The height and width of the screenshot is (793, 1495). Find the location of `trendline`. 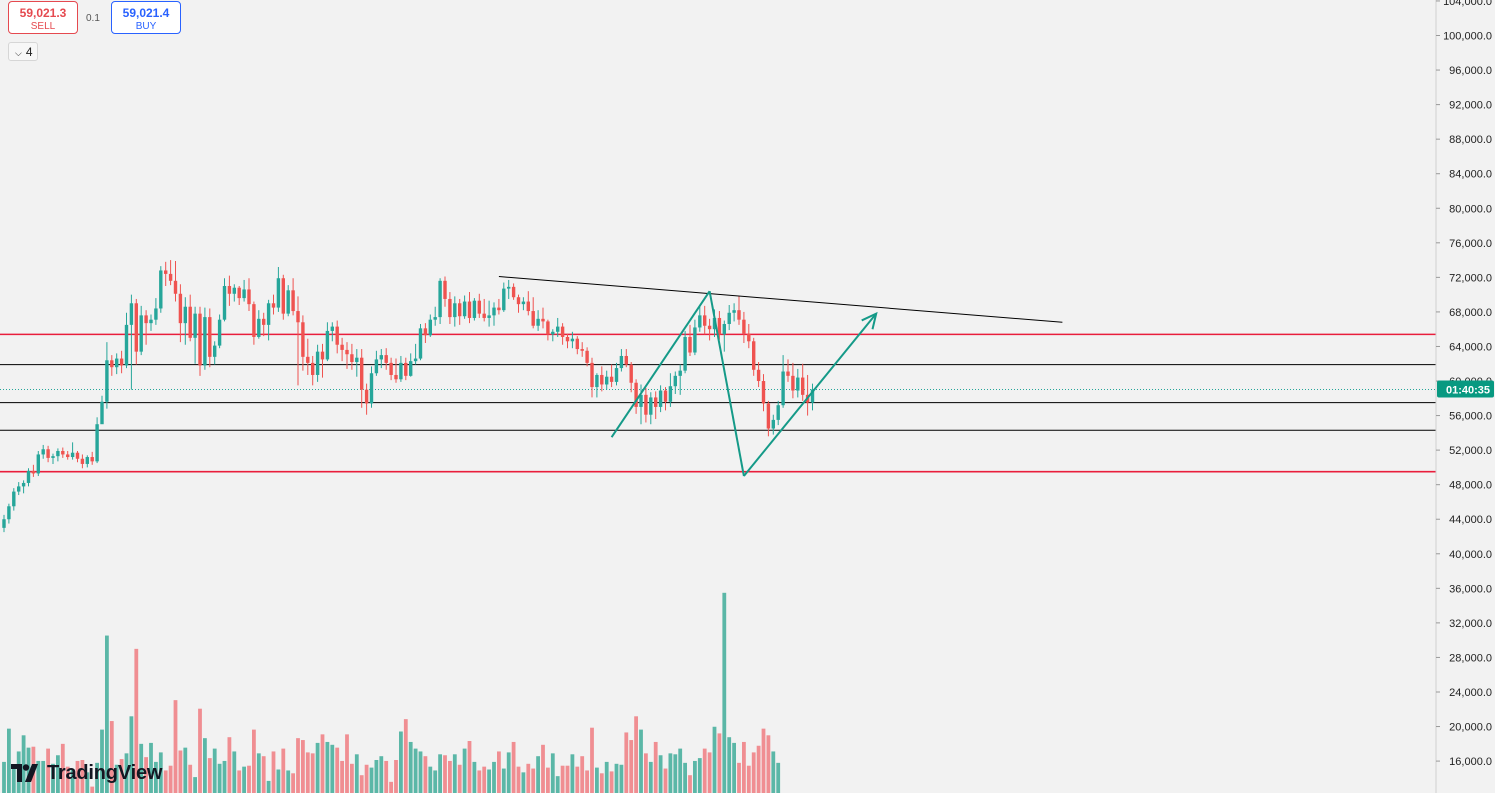

trendline is located at coordinates (780, 299).